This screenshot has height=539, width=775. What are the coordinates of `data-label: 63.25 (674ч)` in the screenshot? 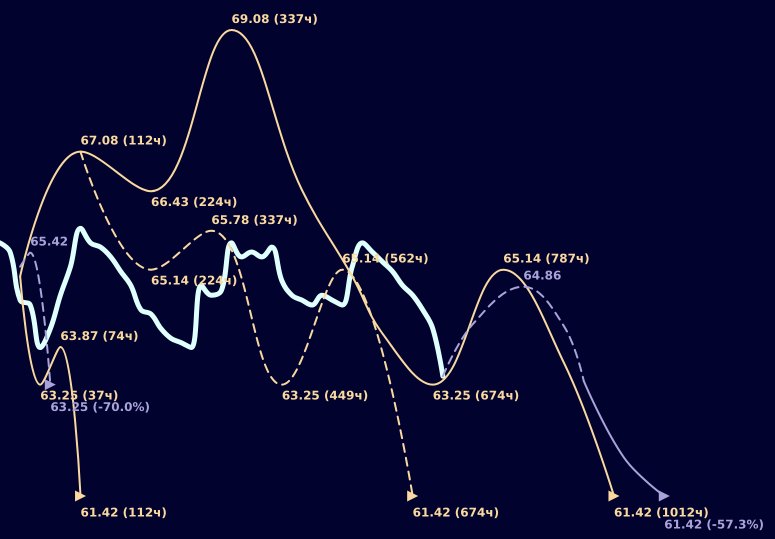 It's located at (476, 395).